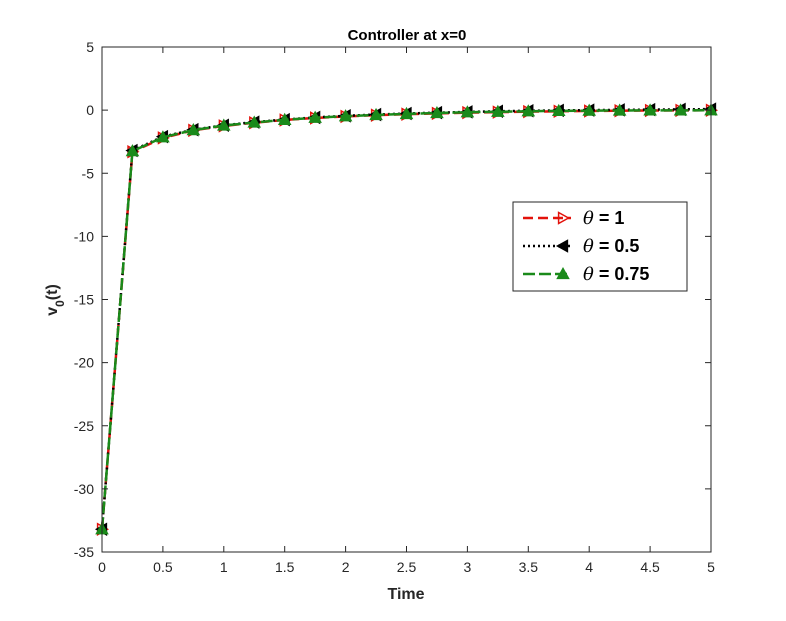  I want to click on y-axis-label-subscript: 0, so click(60, 303).